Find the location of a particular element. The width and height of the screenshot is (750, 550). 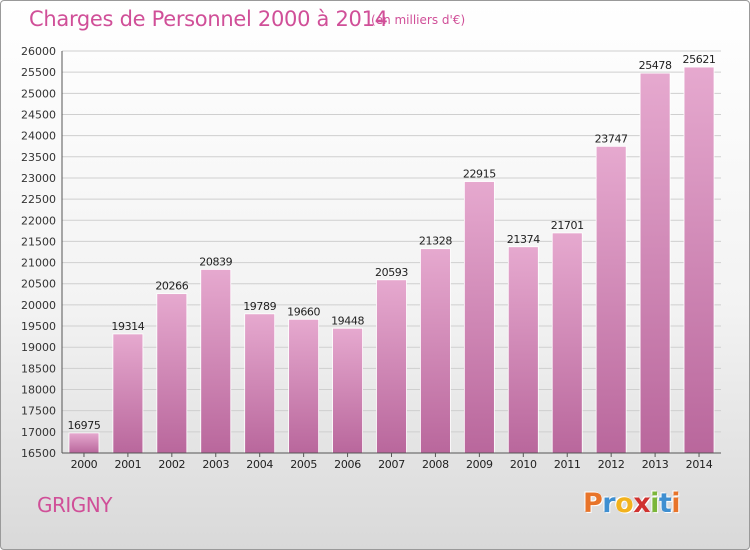

data-label-2003: 20839 is located at coordinates (215, 261).